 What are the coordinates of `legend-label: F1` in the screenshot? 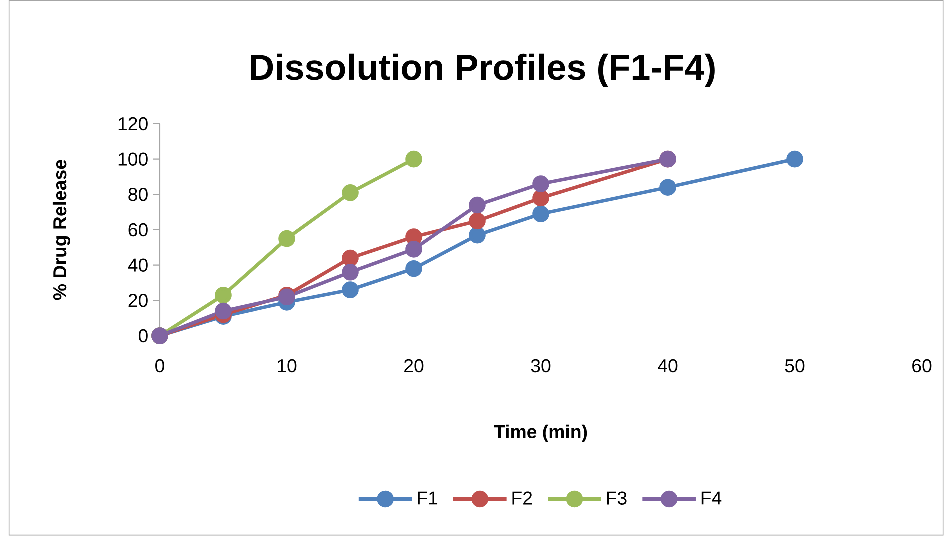 It's located at (428, 498).